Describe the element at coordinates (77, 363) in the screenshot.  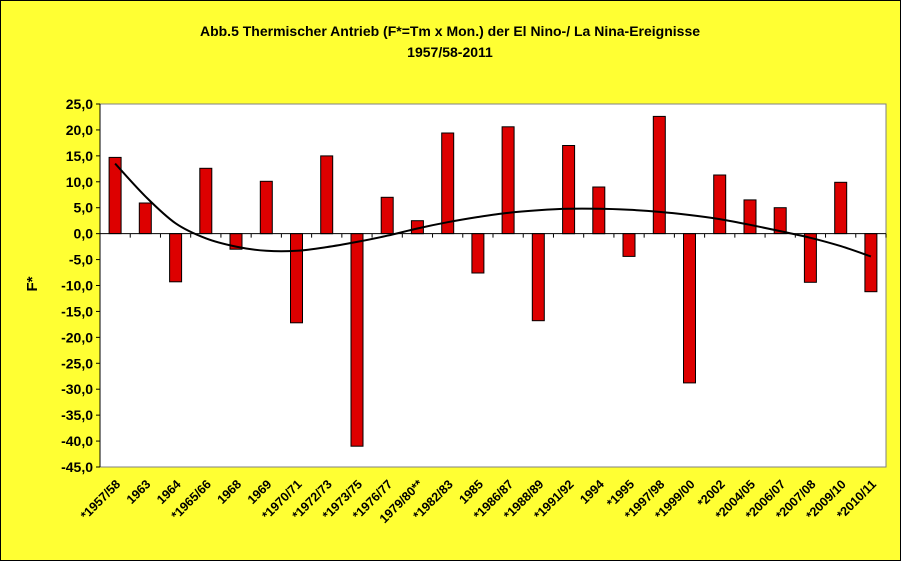
I see `y-tick-label: -25,0` at that location.